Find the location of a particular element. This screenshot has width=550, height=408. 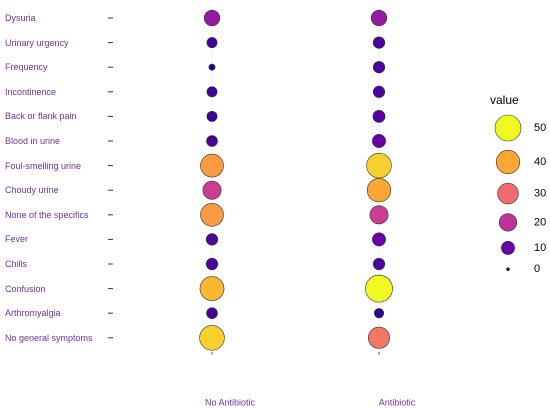

y-tick-label: Frequency is located at coordinates (26, 67).